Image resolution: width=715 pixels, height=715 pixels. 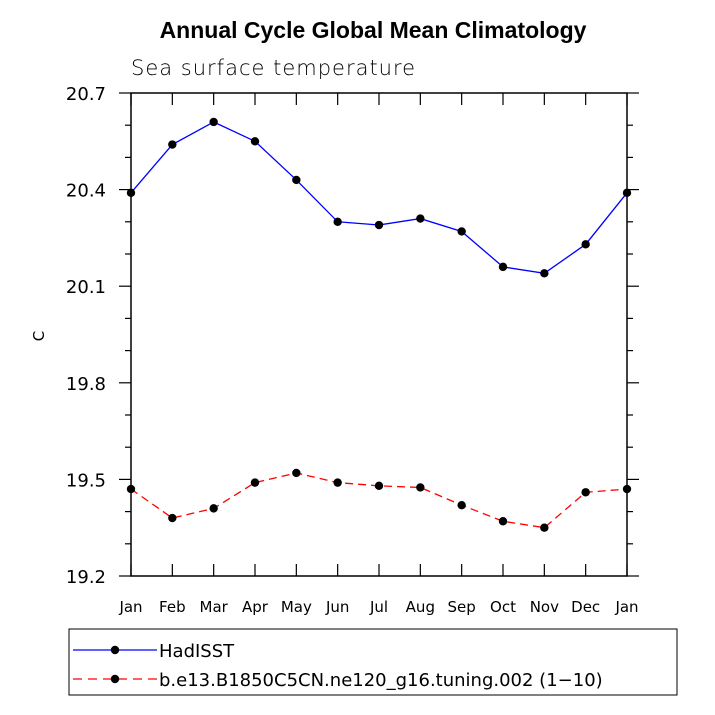 What do you see at coordinates (86, 577) in the screenshot?
I see `y-tick-label: 19.2` at bounding box center [86, 577].